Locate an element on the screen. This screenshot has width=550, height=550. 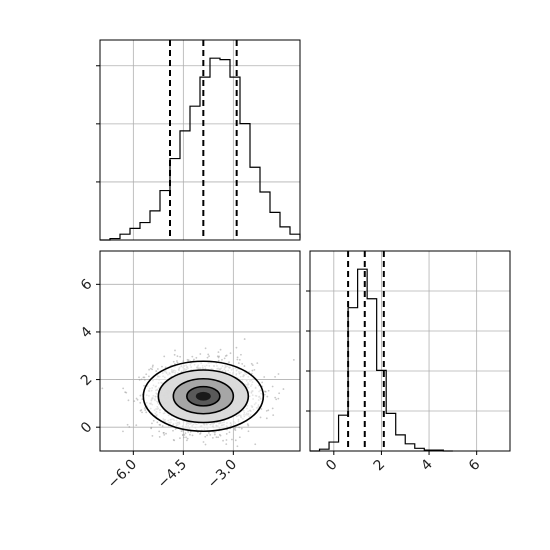
panel-frame is located at coordinates (200, 140).